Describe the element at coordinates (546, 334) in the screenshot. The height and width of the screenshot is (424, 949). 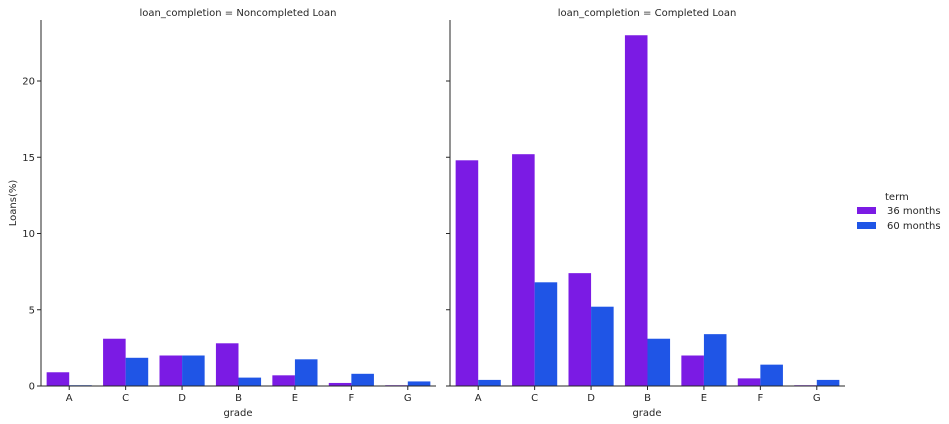
I see `bar-1-60-months-C` at that location.